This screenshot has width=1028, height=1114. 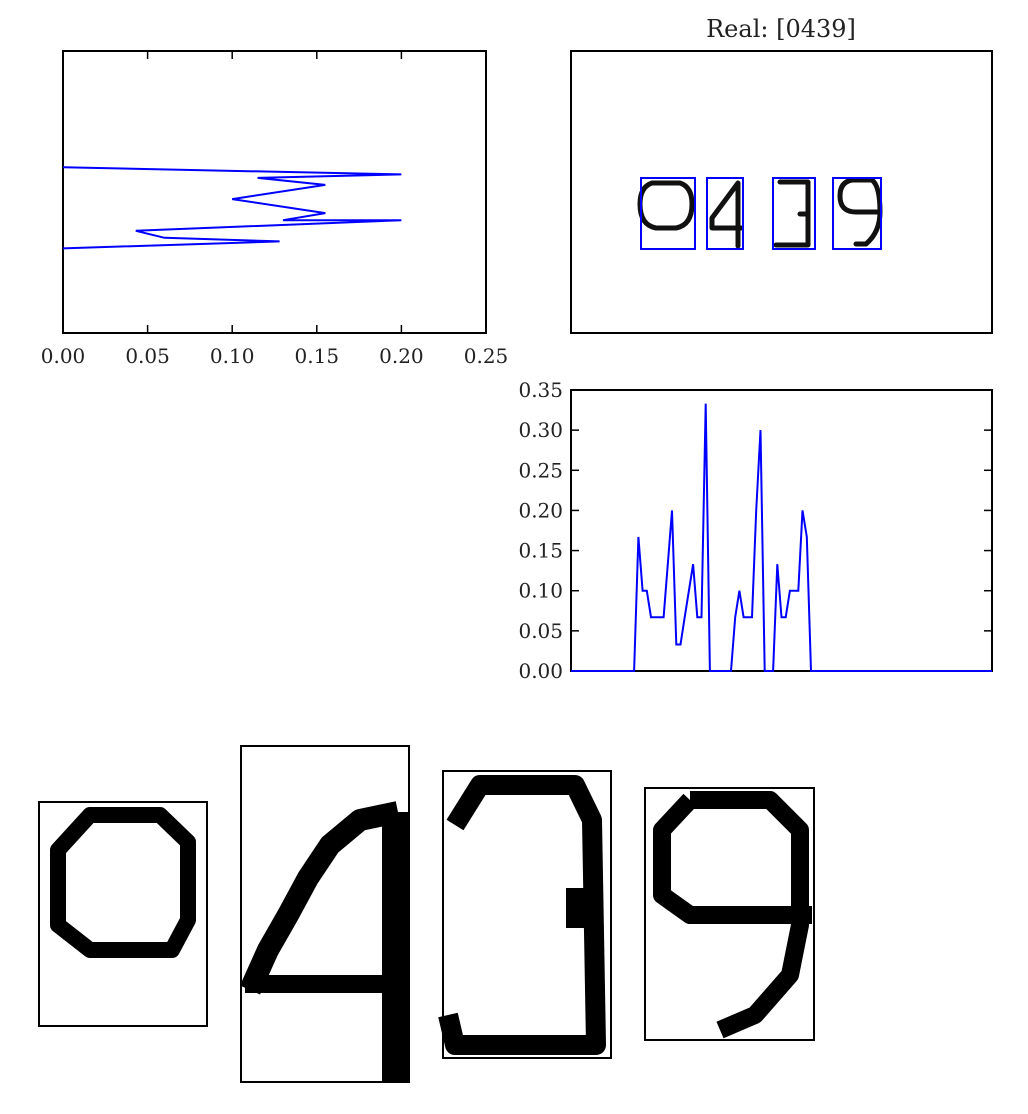 I want to click on plate-title: Real: [0439], so click(x=781, y=29).